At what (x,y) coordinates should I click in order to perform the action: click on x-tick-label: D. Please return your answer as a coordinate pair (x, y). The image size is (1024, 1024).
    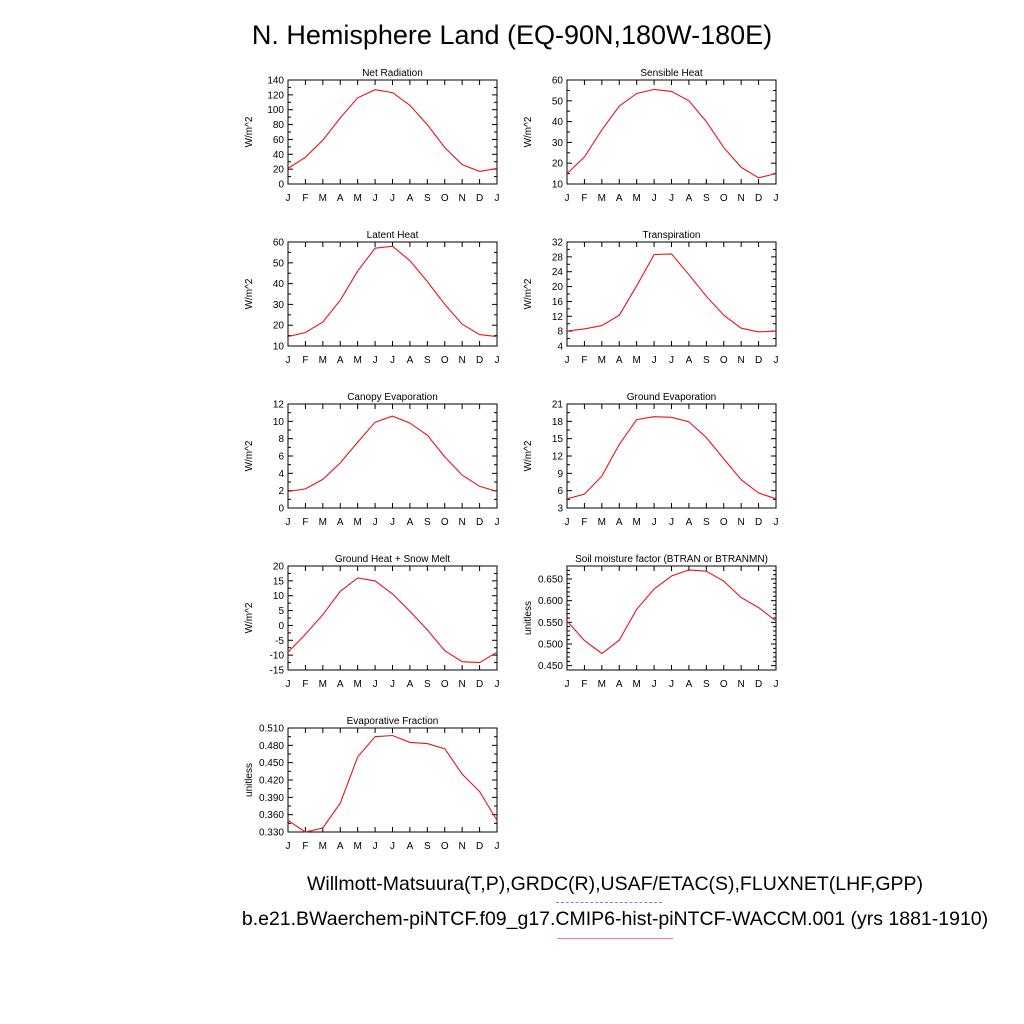
    Looking at the image, I should click on (758, 684).